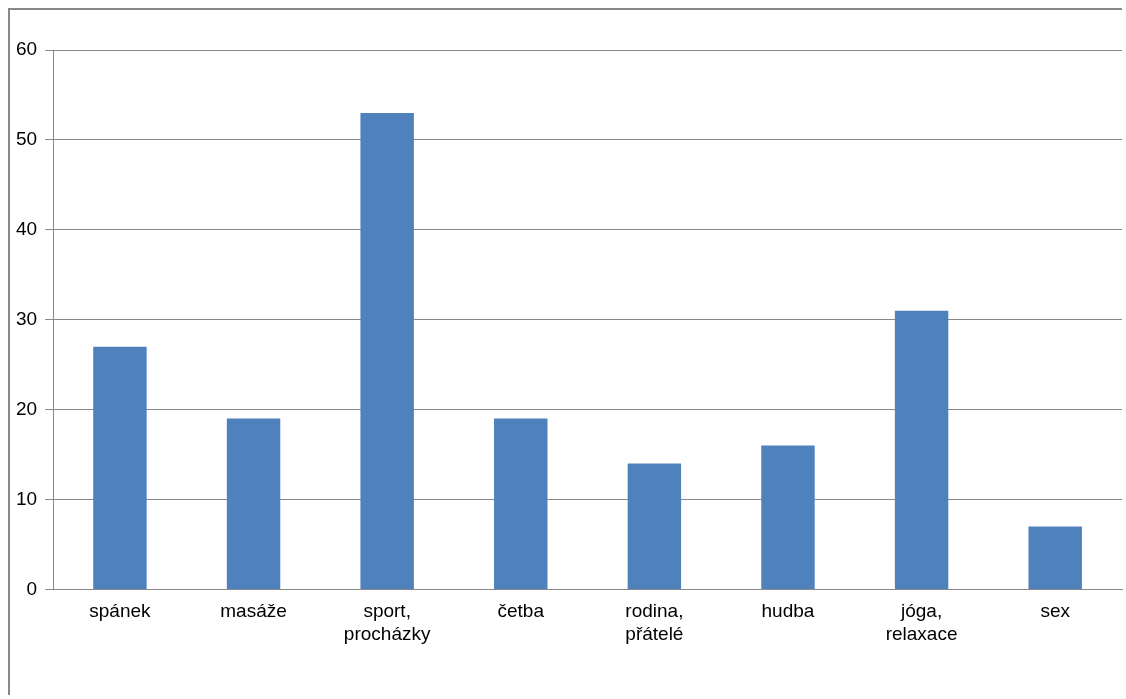  Describe the element at coordinates (521, 611) in the screenshot. I see `x-tick-label: četba` at that location.